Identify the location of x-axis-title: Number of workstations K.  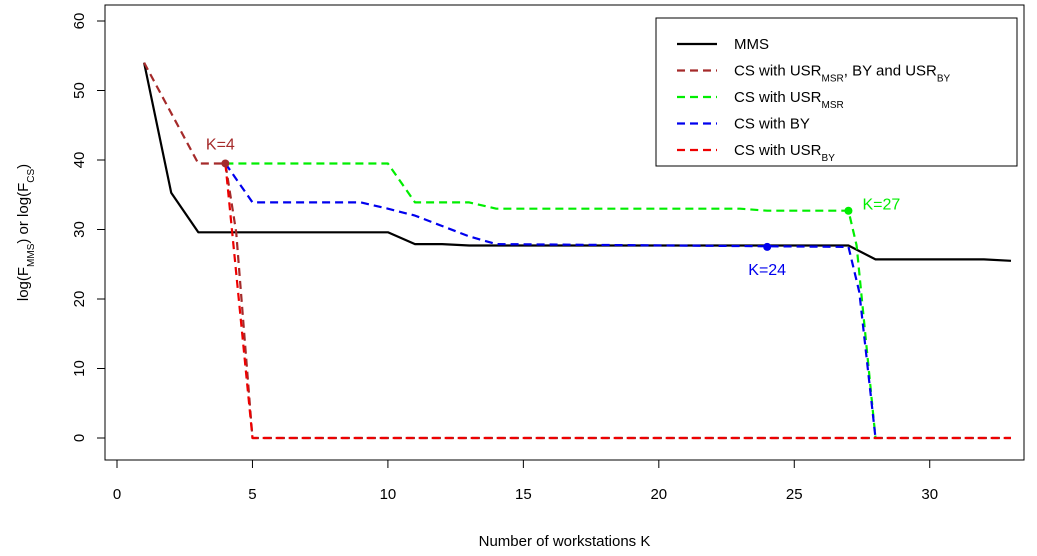
(565, 541).